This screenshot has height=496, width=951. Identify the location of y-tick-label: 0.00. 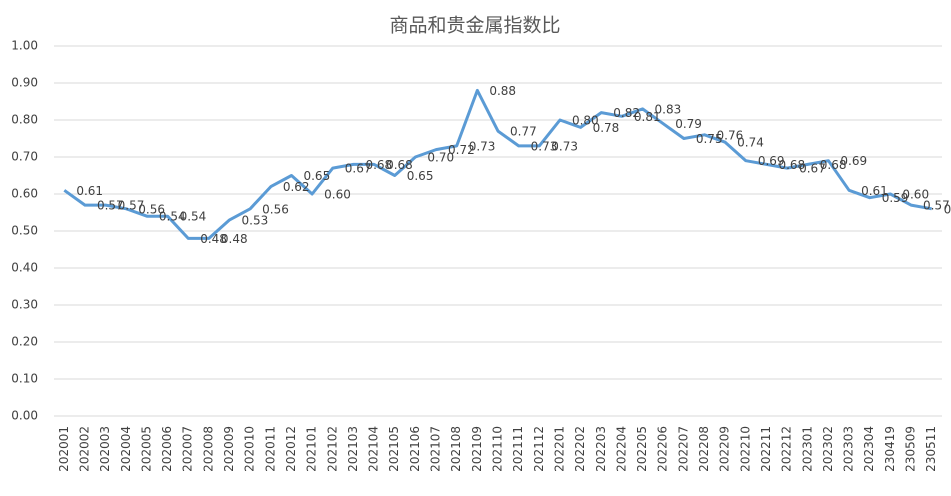
(24, 416).